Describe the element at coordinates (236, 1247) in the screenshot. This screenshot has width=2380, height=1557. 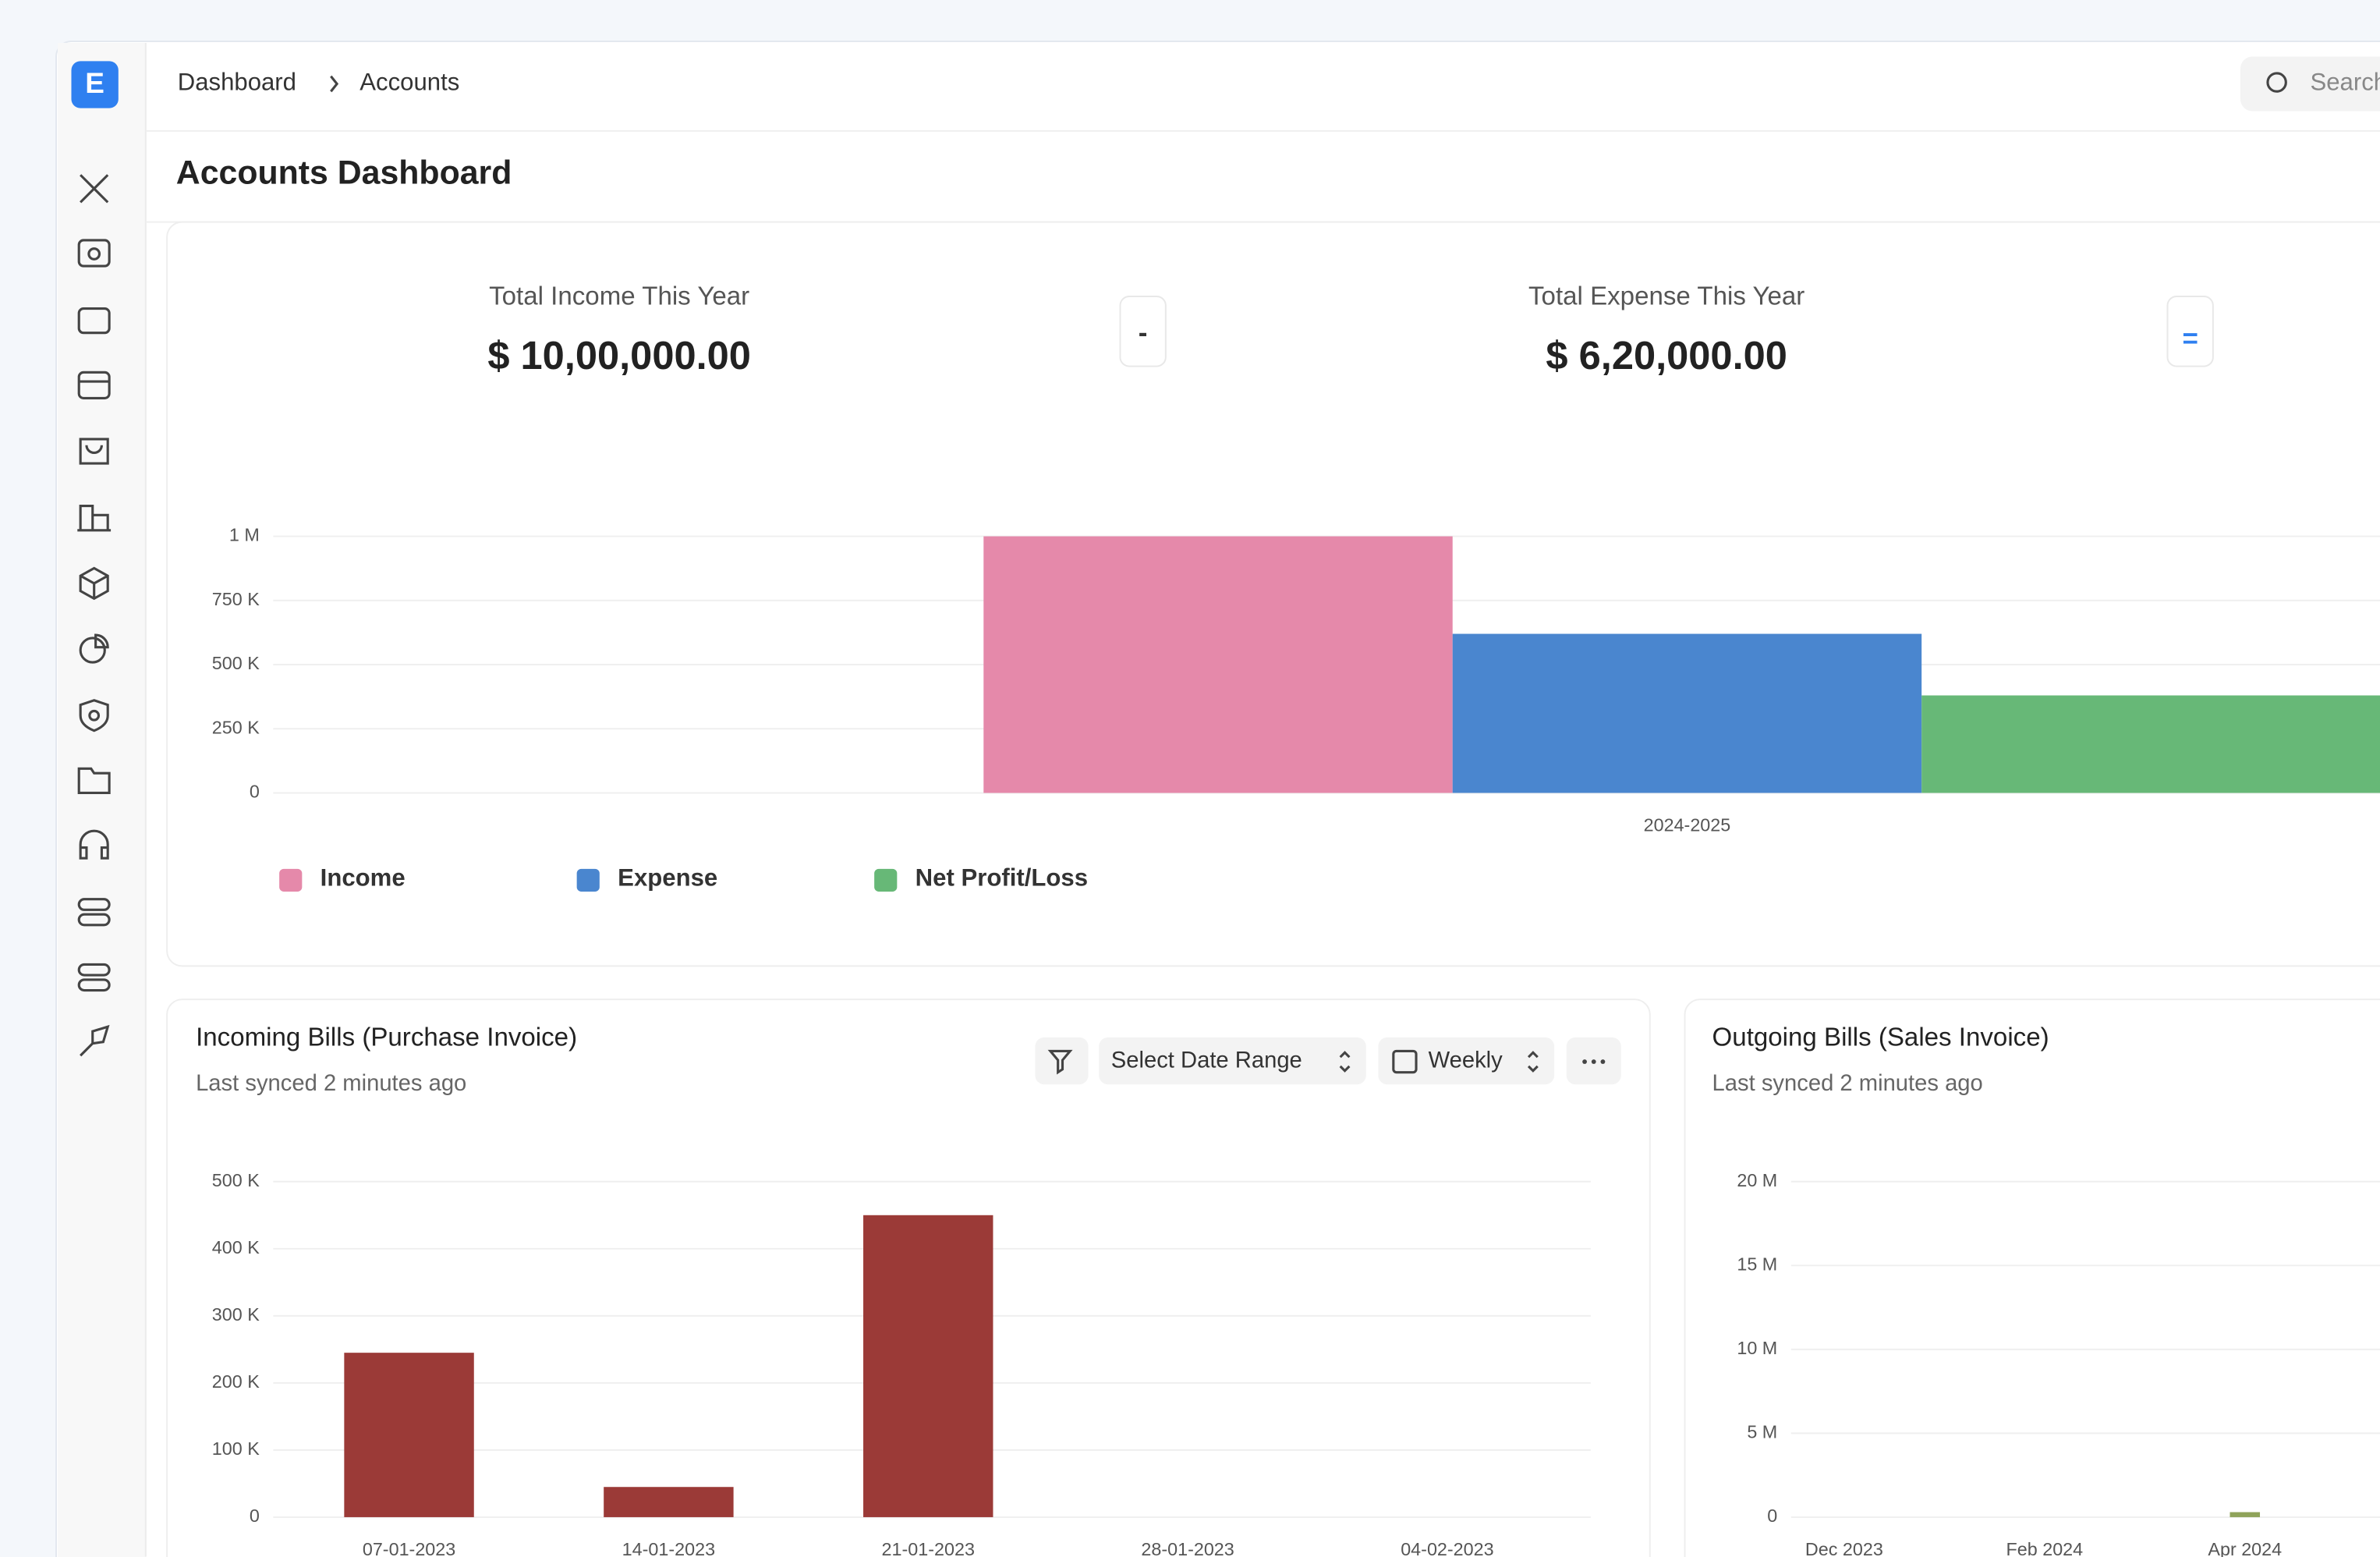
I see `y-tick-label: 400 K` at that location.